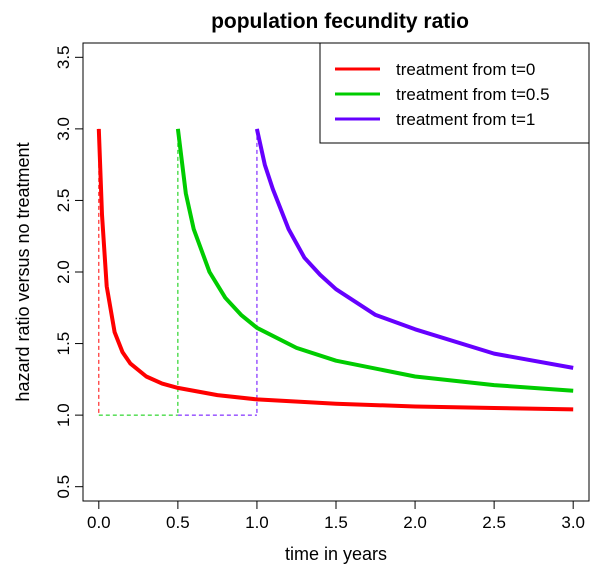 This screenshot has width=601, height=568. What do you see at coordinates (465, 119) in the screenshot?
I see `legend-label: treatment from t=1` at bounding box center [465, 119].